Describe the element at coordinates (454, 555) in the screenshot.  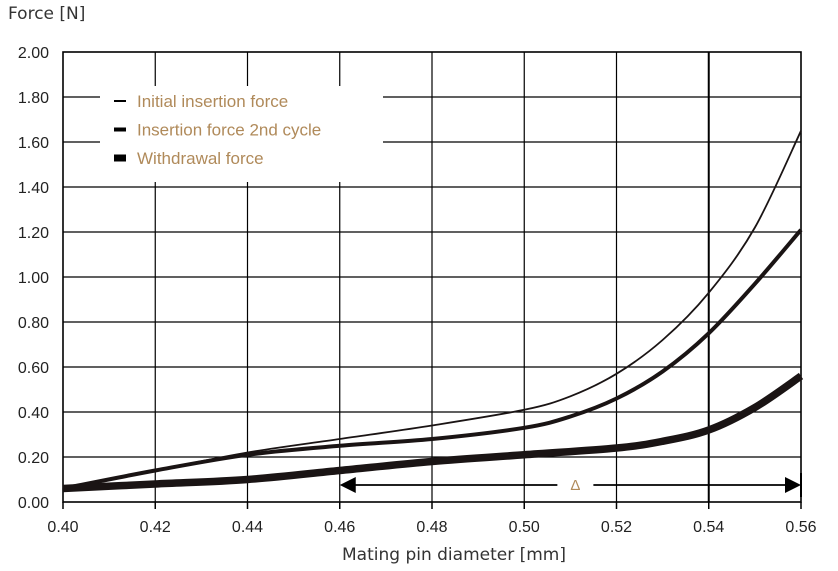
I see `x-axis-title: Mating pin diameter [mm]` at that location.